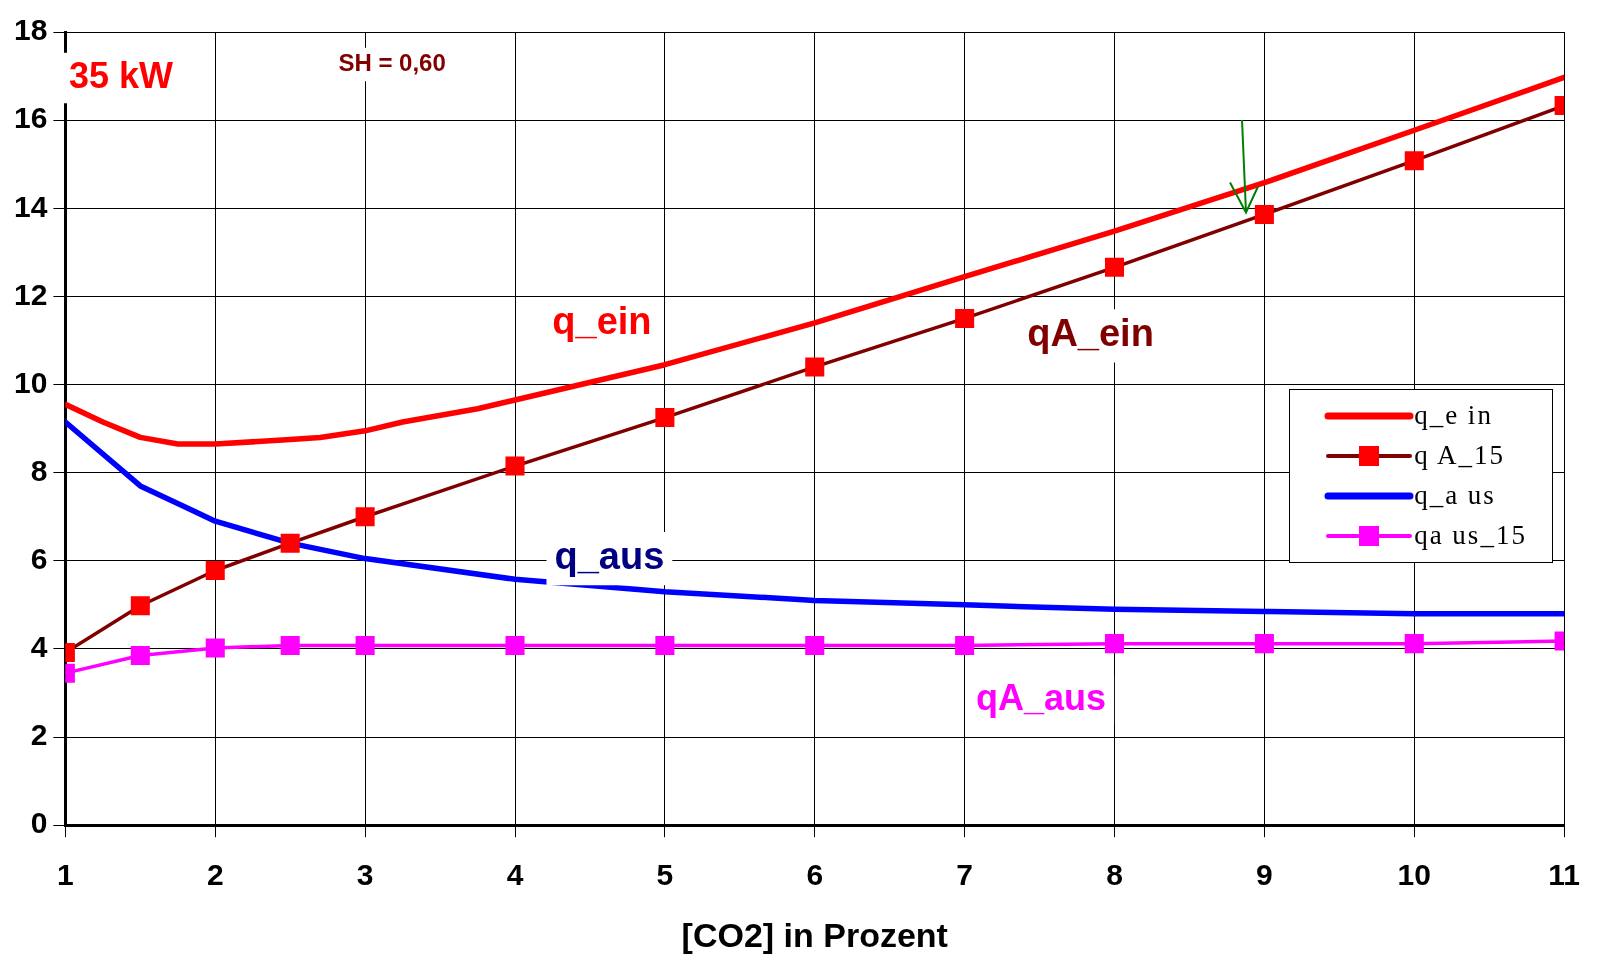 The image size is (1610, 968). Describe the element at coordinates (602, 321) in the screenshot. I see `annotation: q_ein` at that location.